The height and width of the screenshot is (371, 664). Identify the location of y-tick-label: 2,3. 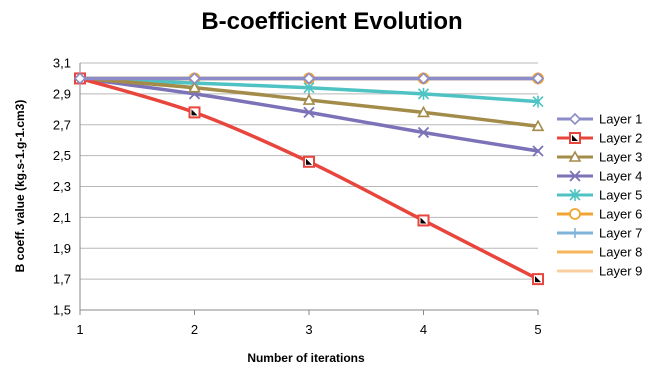
(62, 186).